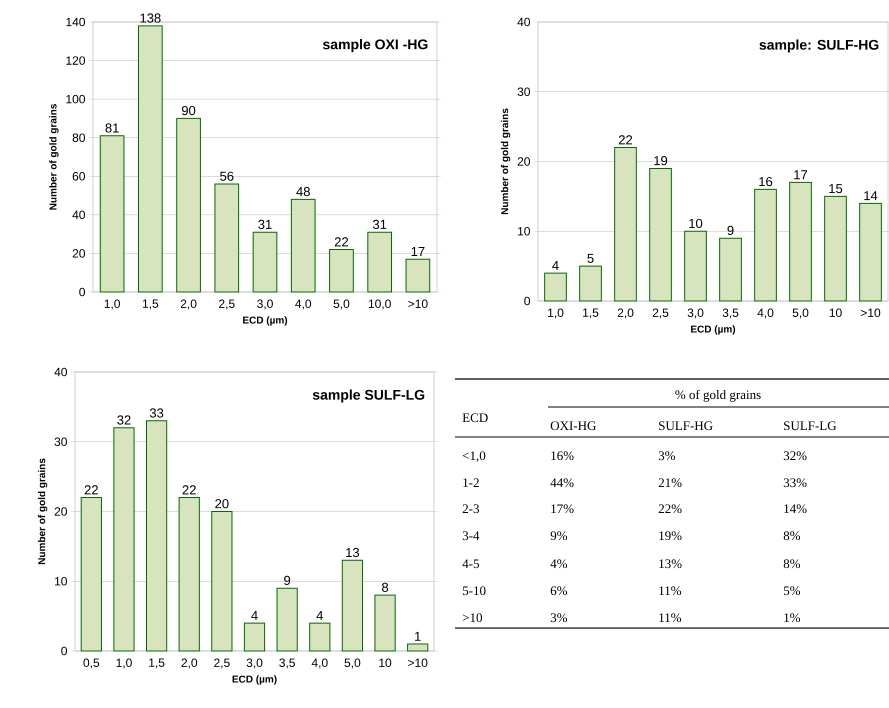 The height and width of the screenshot is (708, 889). I want to click on text: 4%, so click(559, 563).